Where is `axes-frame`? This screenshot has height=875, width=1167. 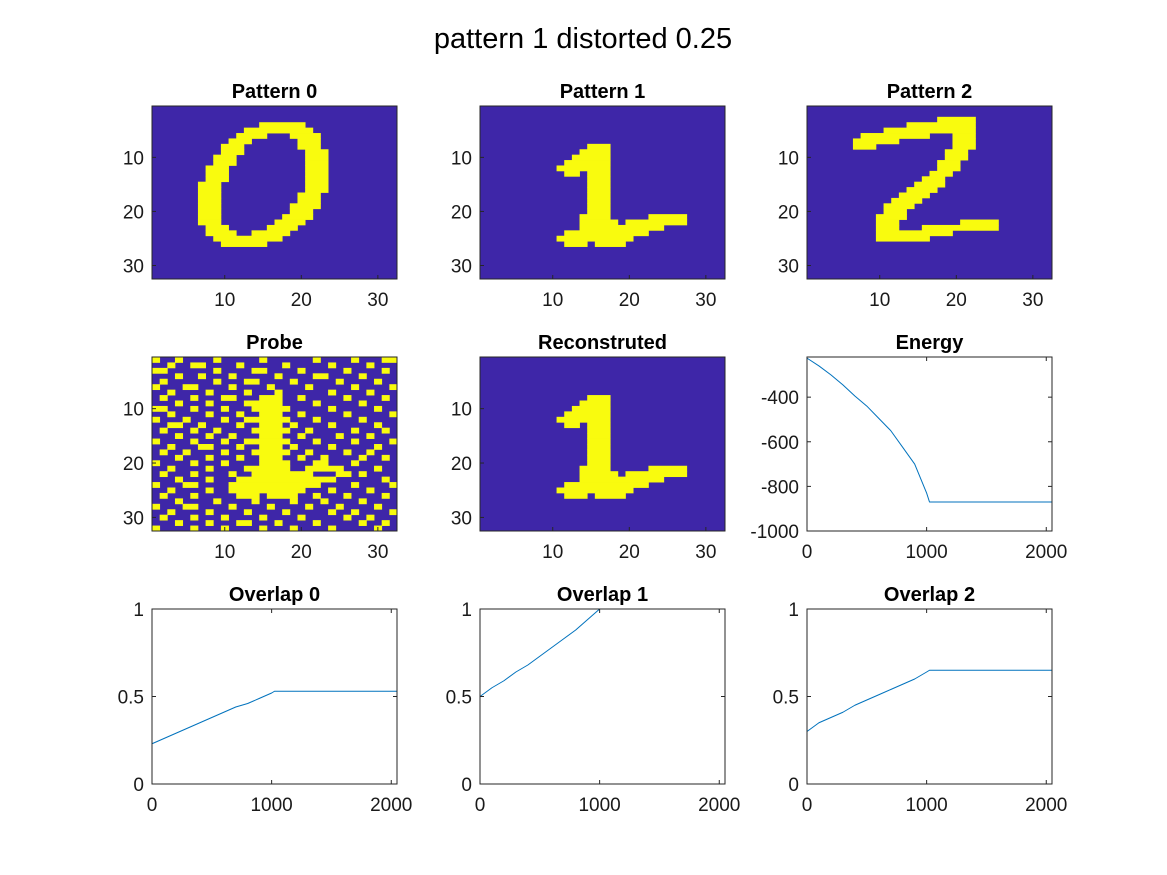
axes-frame is located at coordinates (929, 444).